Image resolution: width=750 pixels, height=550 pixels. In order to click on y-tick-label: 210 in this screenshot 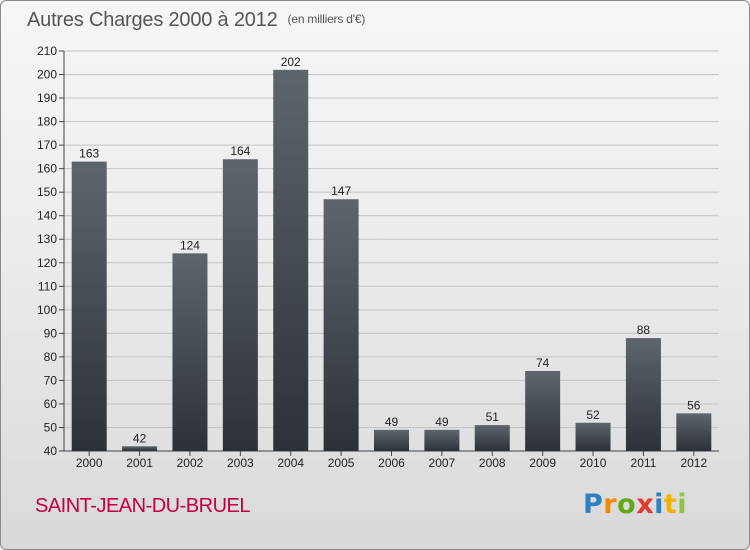, I will do `click(47, 51)`.